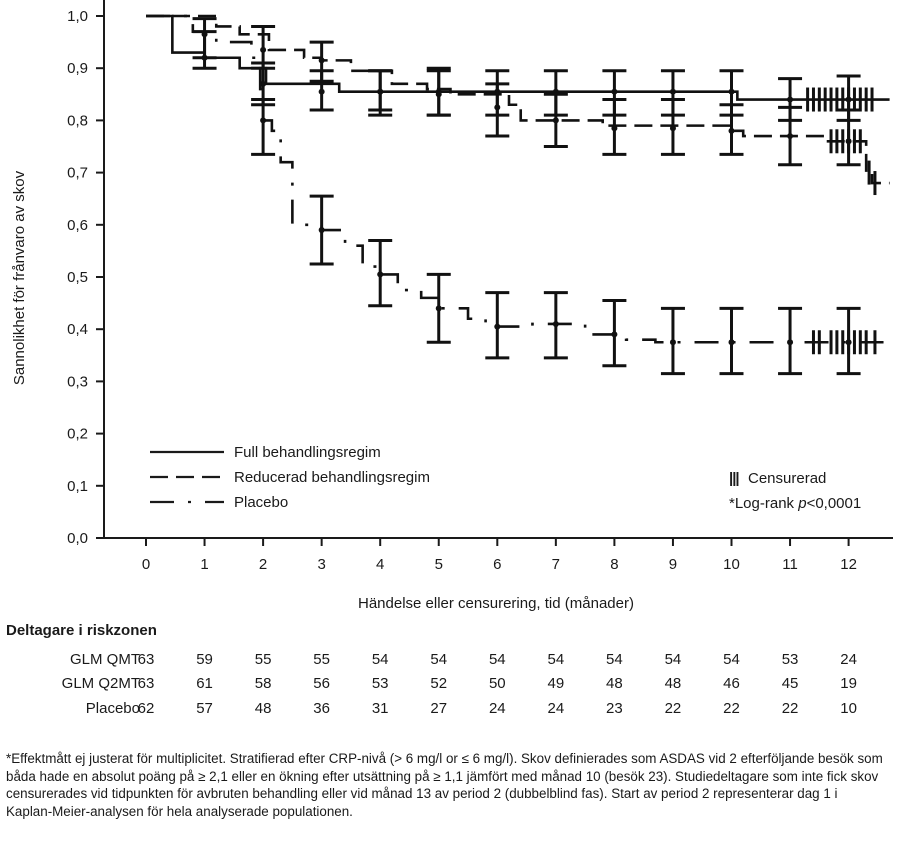 This screenshot has width=897, height=855. I want to click on risk-cell: 59, so click(204, 659).